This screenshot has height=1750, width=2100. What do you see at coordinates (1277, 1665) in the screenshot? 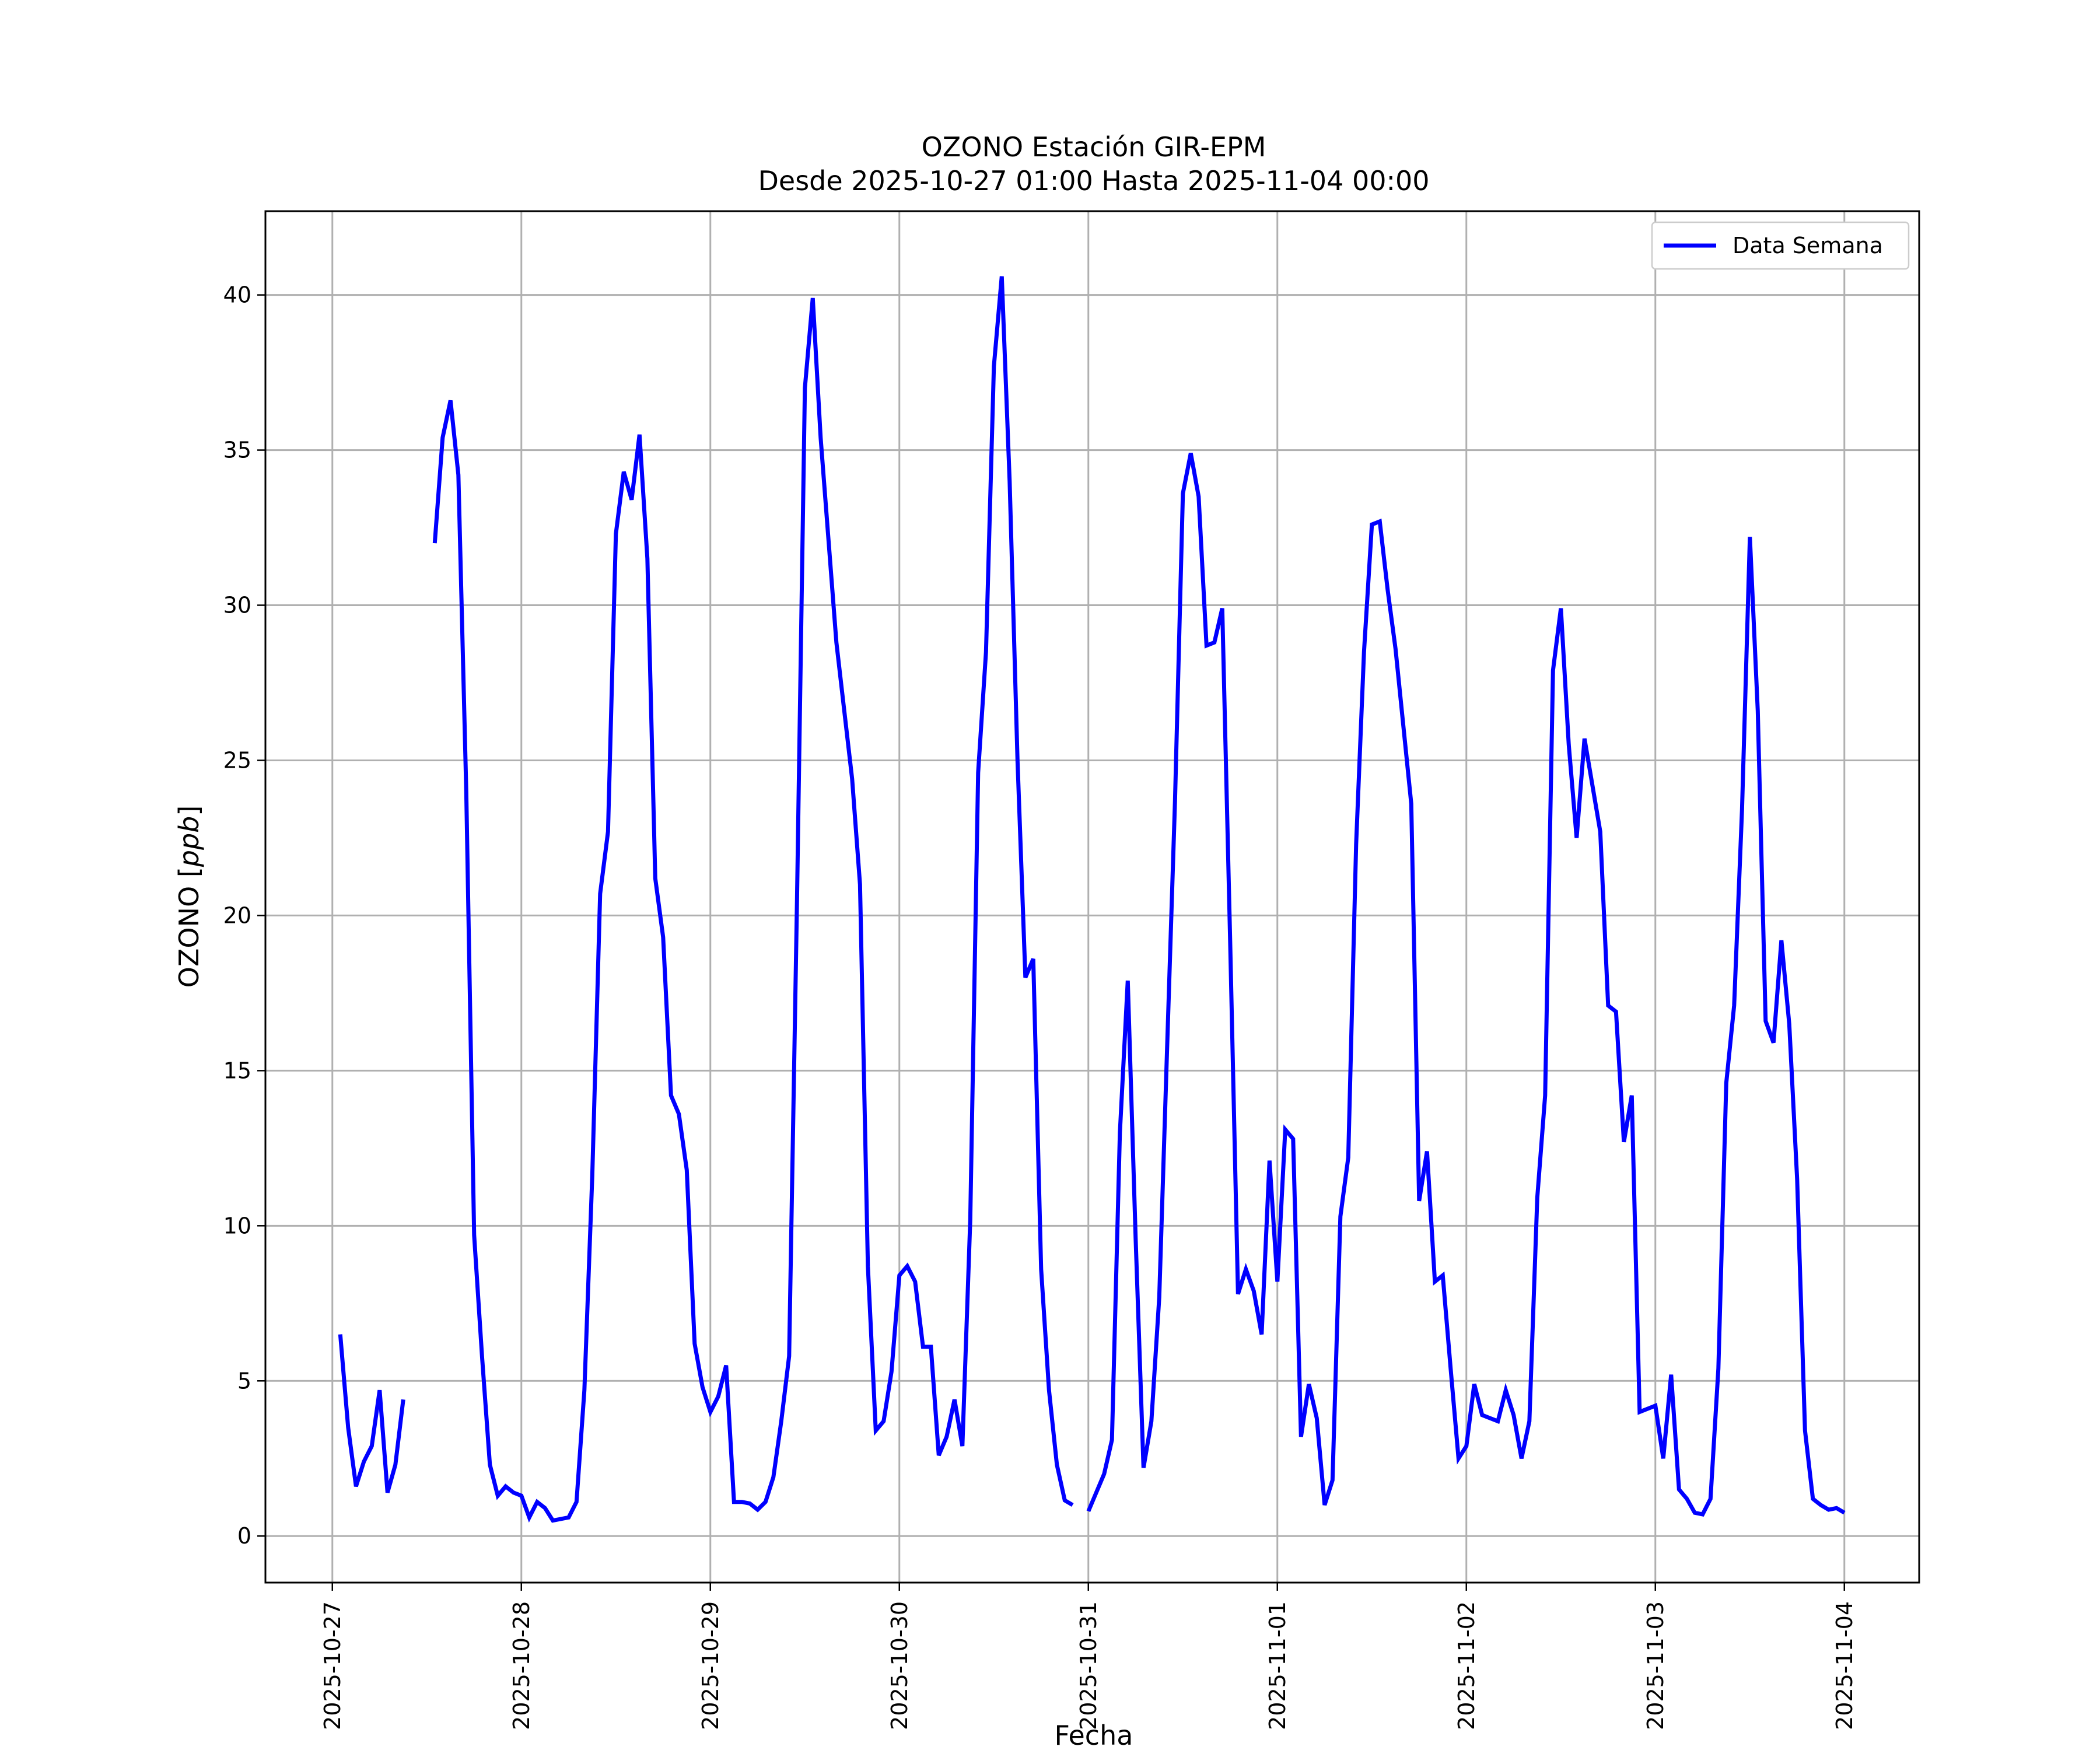
I see `x-tick-label: 2025-11-01` at bounding box center [1277, 1665].